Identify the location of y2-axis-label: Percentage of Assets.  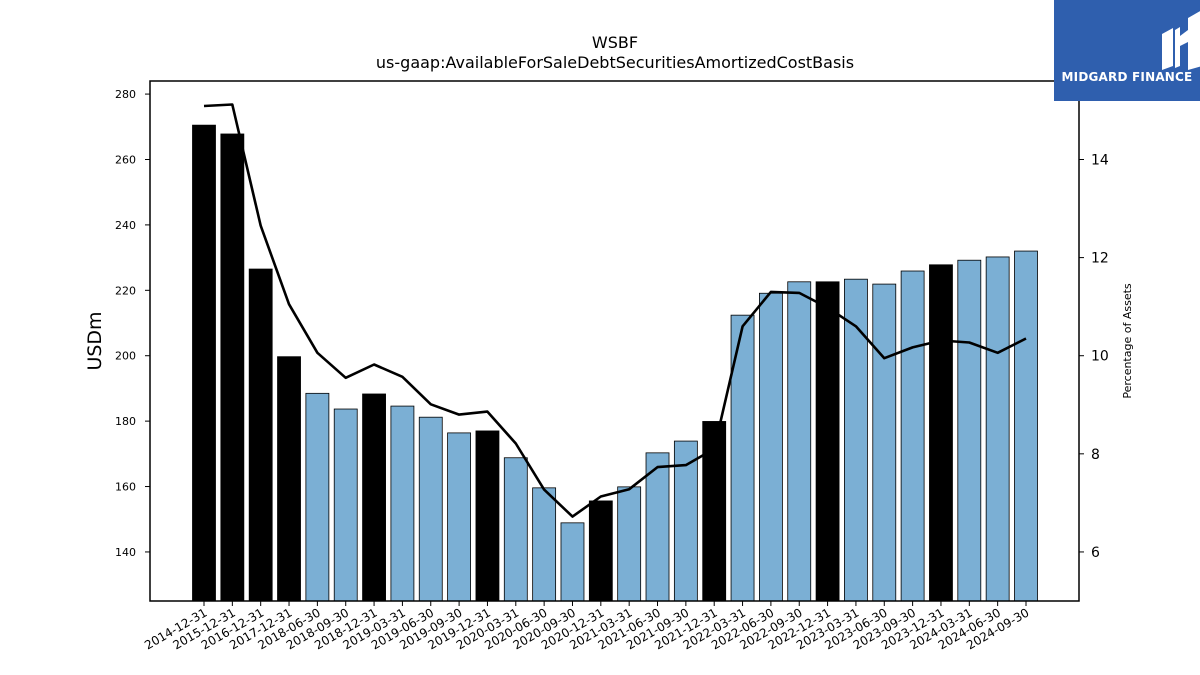
(1127, 341).